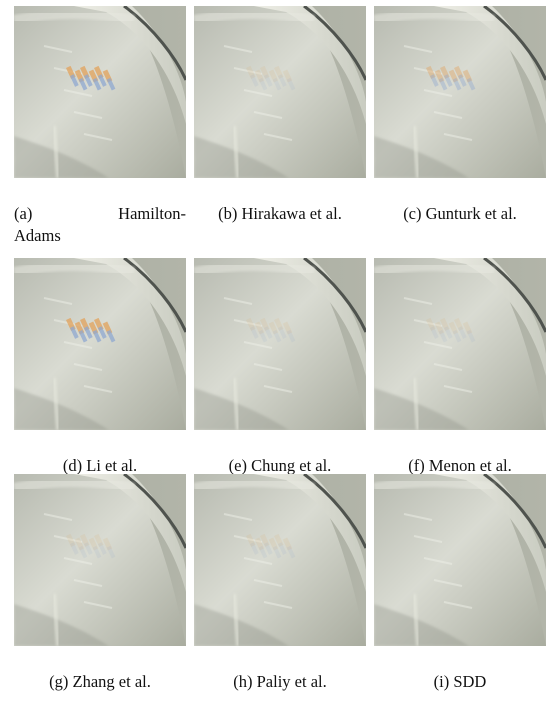 The height and width of the screenshot is (702, 551). I want to click on panel-caption: (c) Gunturk et al., so click(460, 213).